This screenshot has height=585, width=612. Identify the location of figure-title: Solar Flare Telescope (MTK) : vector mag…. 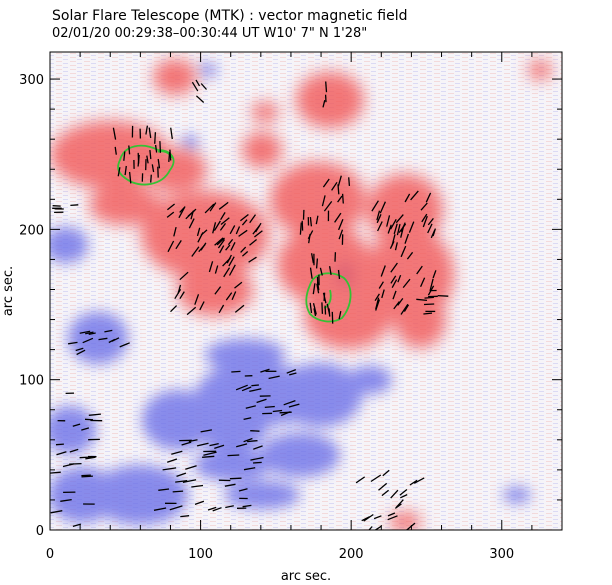
(230, 16).